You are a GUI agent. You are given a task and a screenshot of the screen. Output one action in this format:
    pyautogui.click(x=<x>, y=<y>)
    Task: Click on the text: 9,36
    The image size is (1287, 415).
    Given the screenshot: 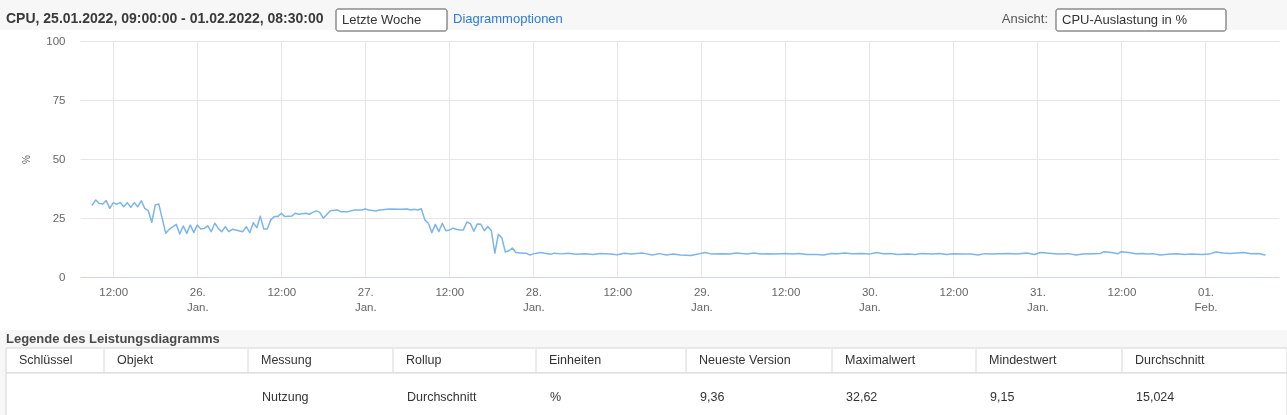 What is the action you would take?
    pyautogui.click(x=712, y=397)
    